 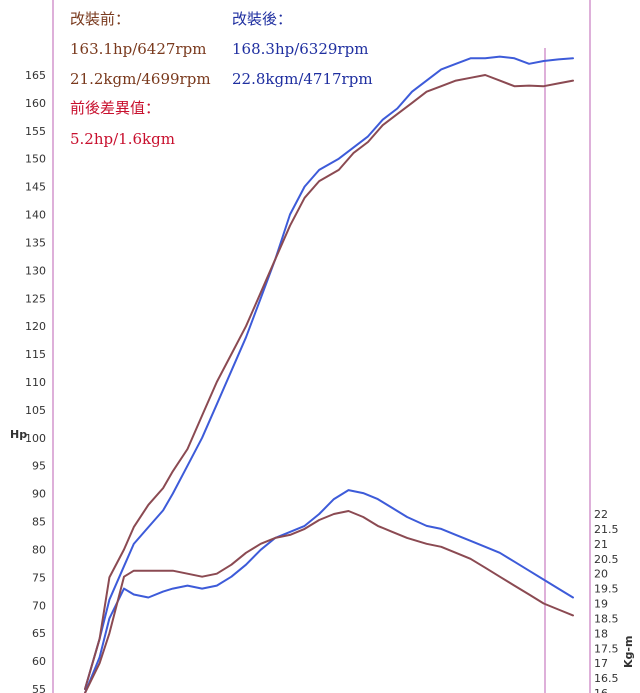 I want to click on torque-tick-label: 18.5, so click(x=606, y=618).